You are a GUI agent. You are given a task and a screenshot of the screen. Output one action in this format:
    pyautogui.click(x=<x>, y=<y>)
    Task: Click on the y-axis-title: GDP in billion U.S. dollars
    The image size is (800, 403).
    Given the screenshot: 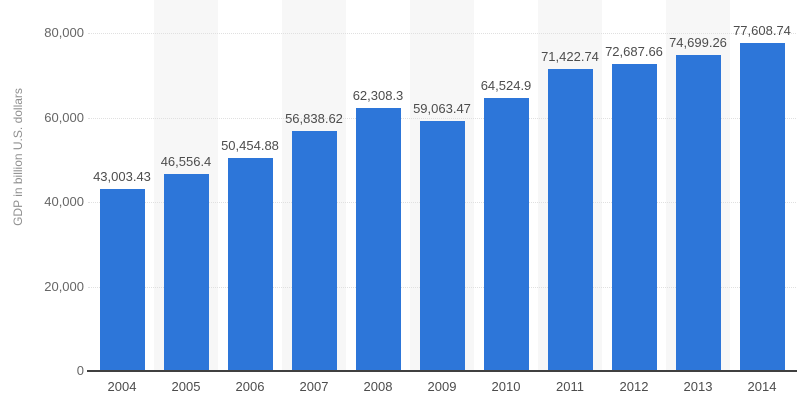 What is the action you would take?
    pyautogui.click(x=18, y=157)
    